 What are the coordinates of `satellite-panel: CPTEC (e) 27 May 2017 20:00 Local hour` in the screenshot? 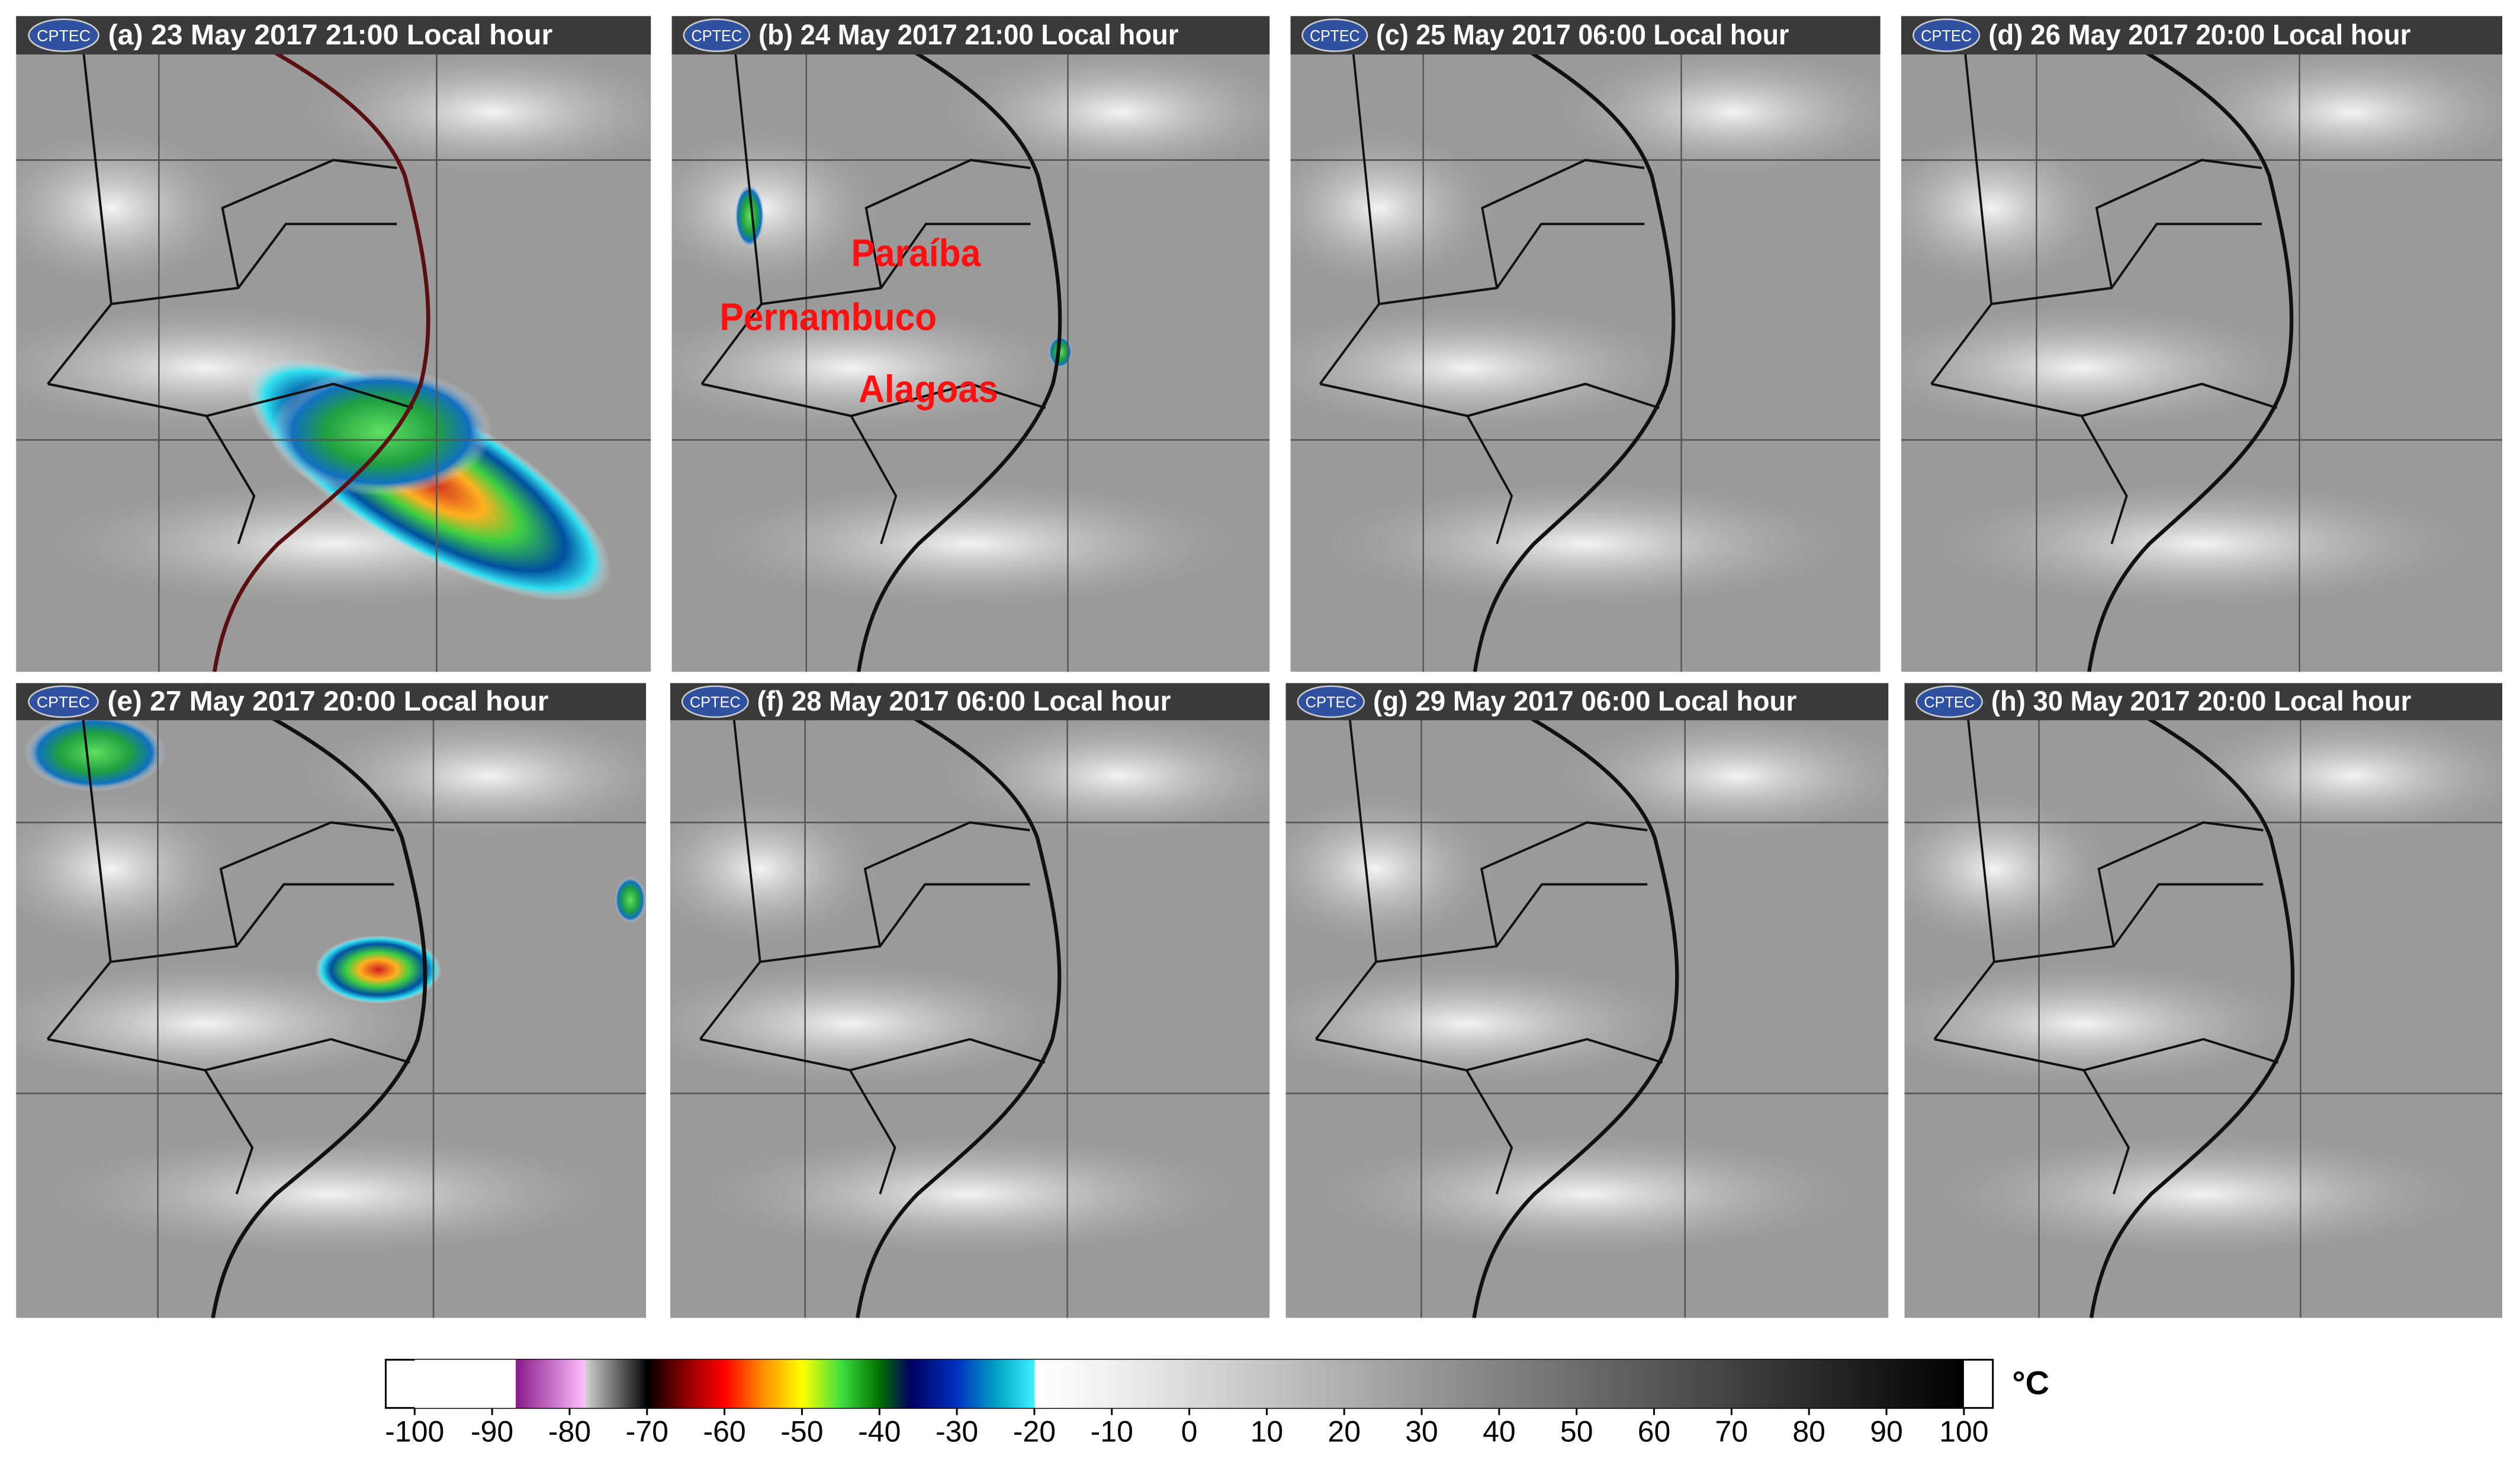 It's located at (331, 1001).